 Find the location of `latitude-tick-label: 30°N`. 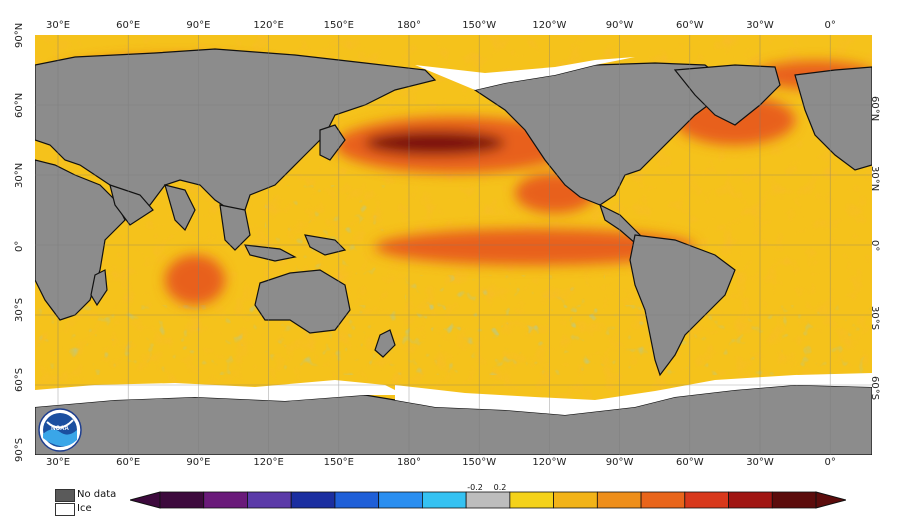

latitude-tick-label: 30°N is located at coordinates (19, 175).